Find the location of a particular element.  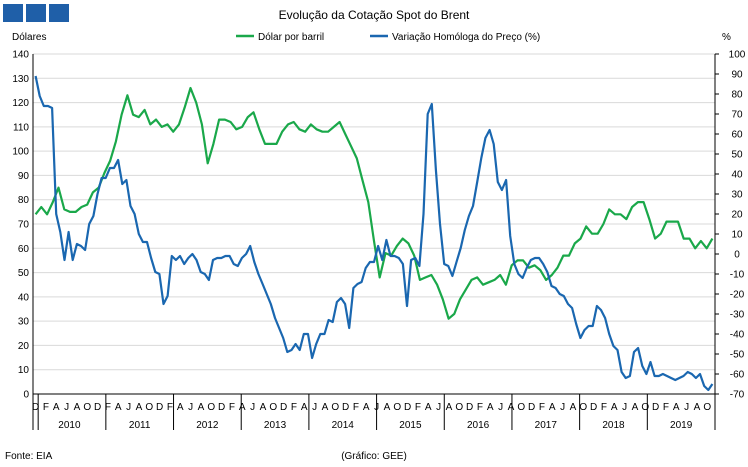

right-tick-label: 0 is located at coordinates (737, 255).